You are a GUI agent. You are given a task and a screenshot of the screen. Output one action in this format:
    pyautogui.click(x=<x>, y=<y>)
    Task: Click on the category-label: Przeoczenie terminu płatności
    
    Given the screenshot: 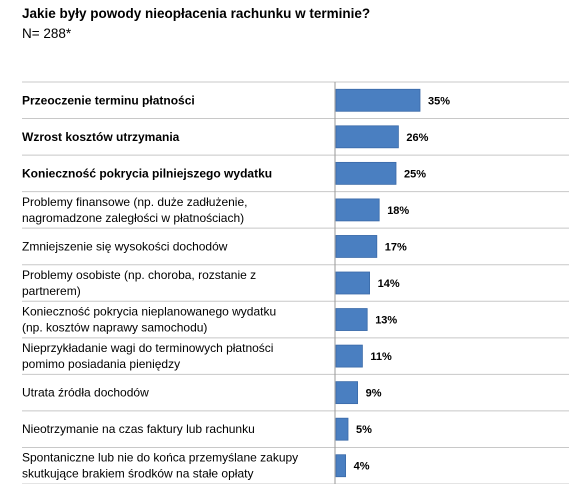 What is the action you would take?
    pyautogui.click(x=108, y=100)
    